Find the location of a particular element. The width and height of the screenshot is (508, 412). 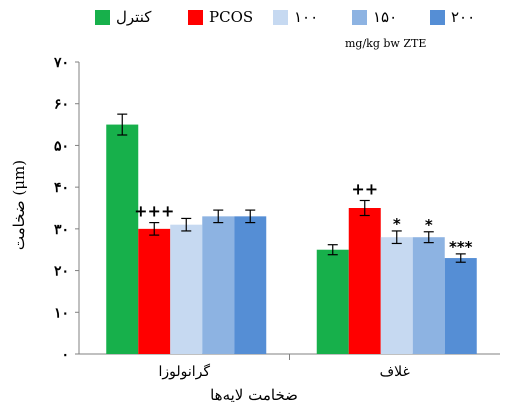

legend-swatch-pcos is located at coordinates (195, 17).